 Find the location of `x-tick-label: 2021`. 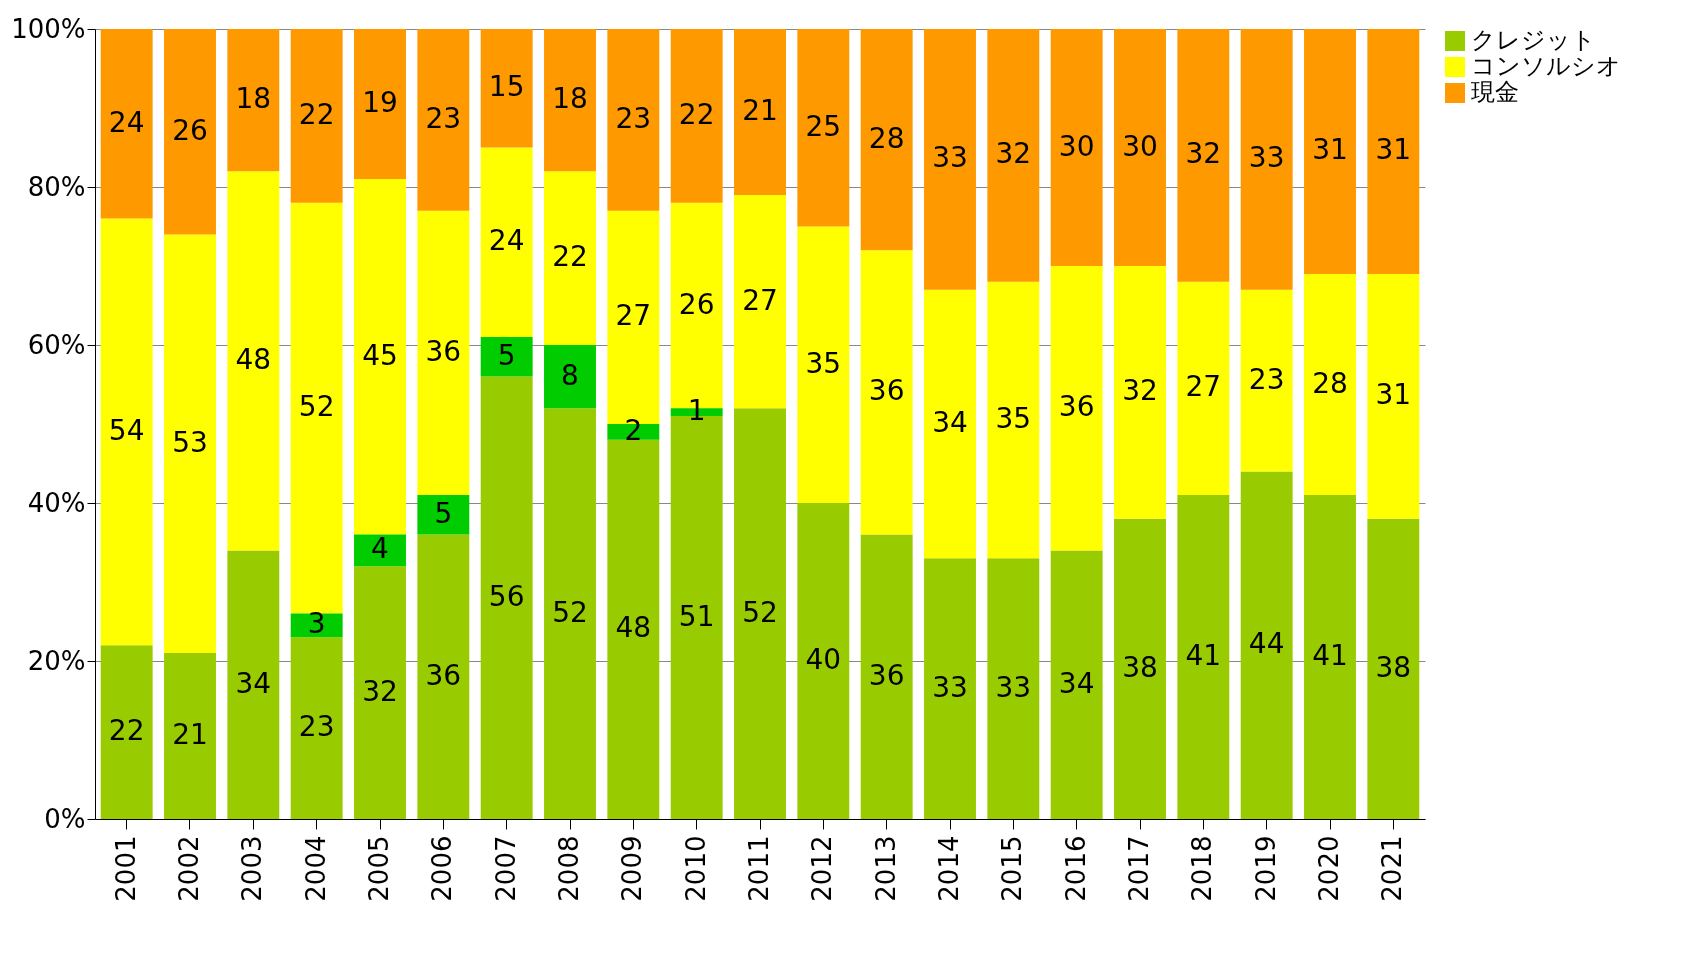

x-tick-label: 2021 is located at coordinates (1392, 868).